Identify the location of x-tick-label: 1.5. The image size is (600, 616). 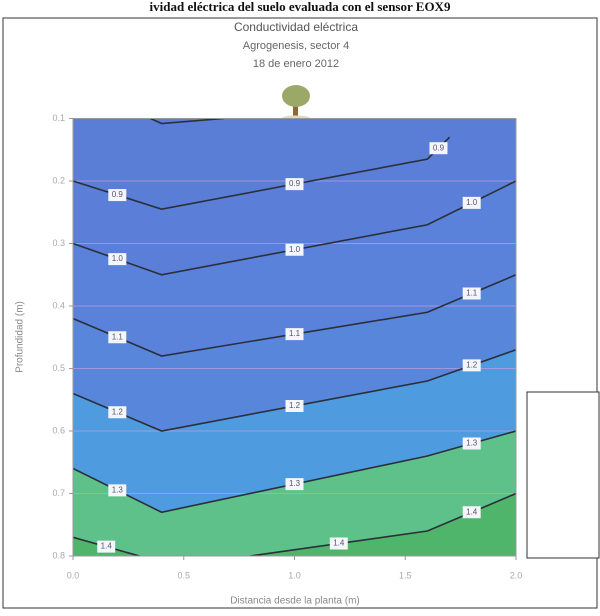
(405, 575).